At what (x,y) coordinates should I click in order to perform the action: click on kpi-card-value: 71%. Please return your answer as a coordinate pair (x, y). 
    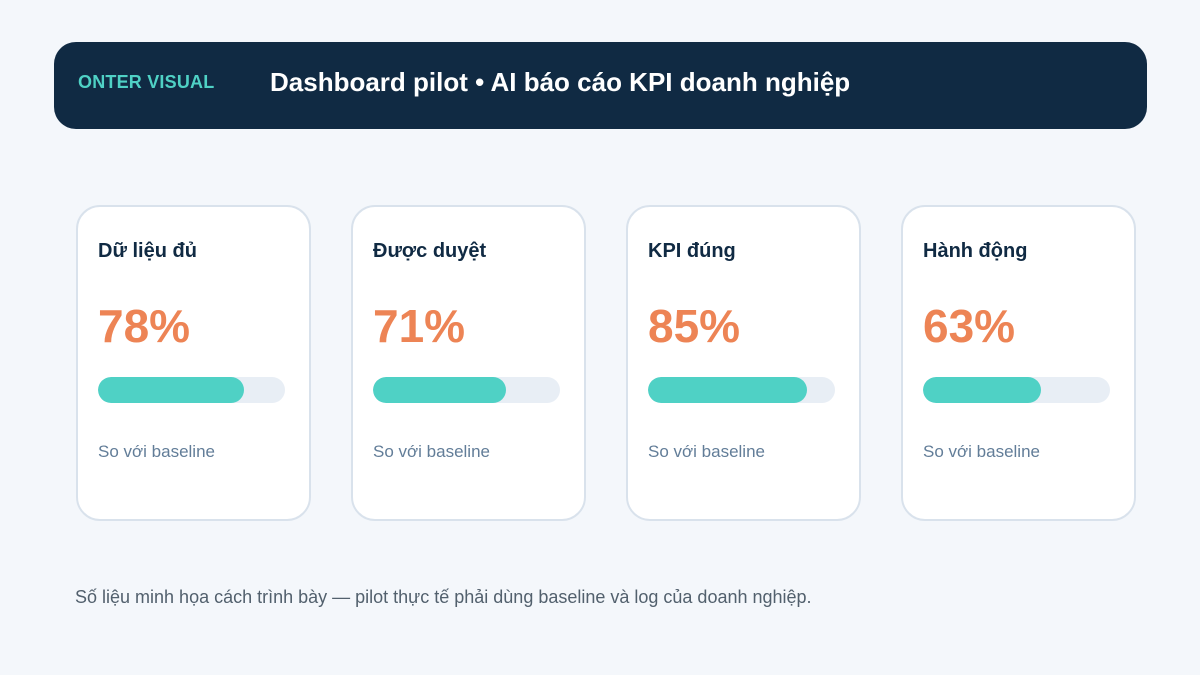
    Looking at the image, I should click on (419, 326).